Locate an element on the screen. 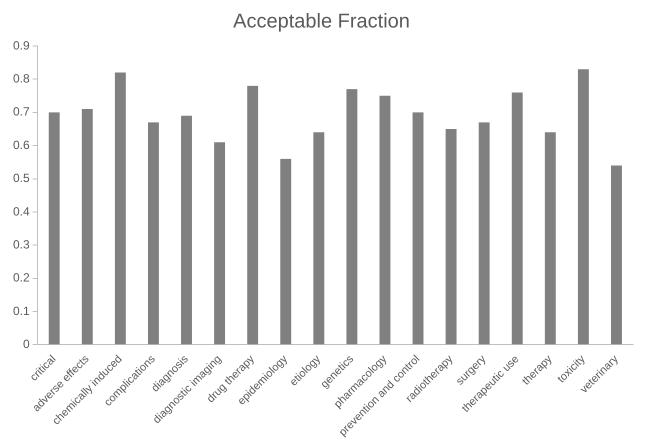  y-tick-label: 0.5 is located at coordinates (21, 178).